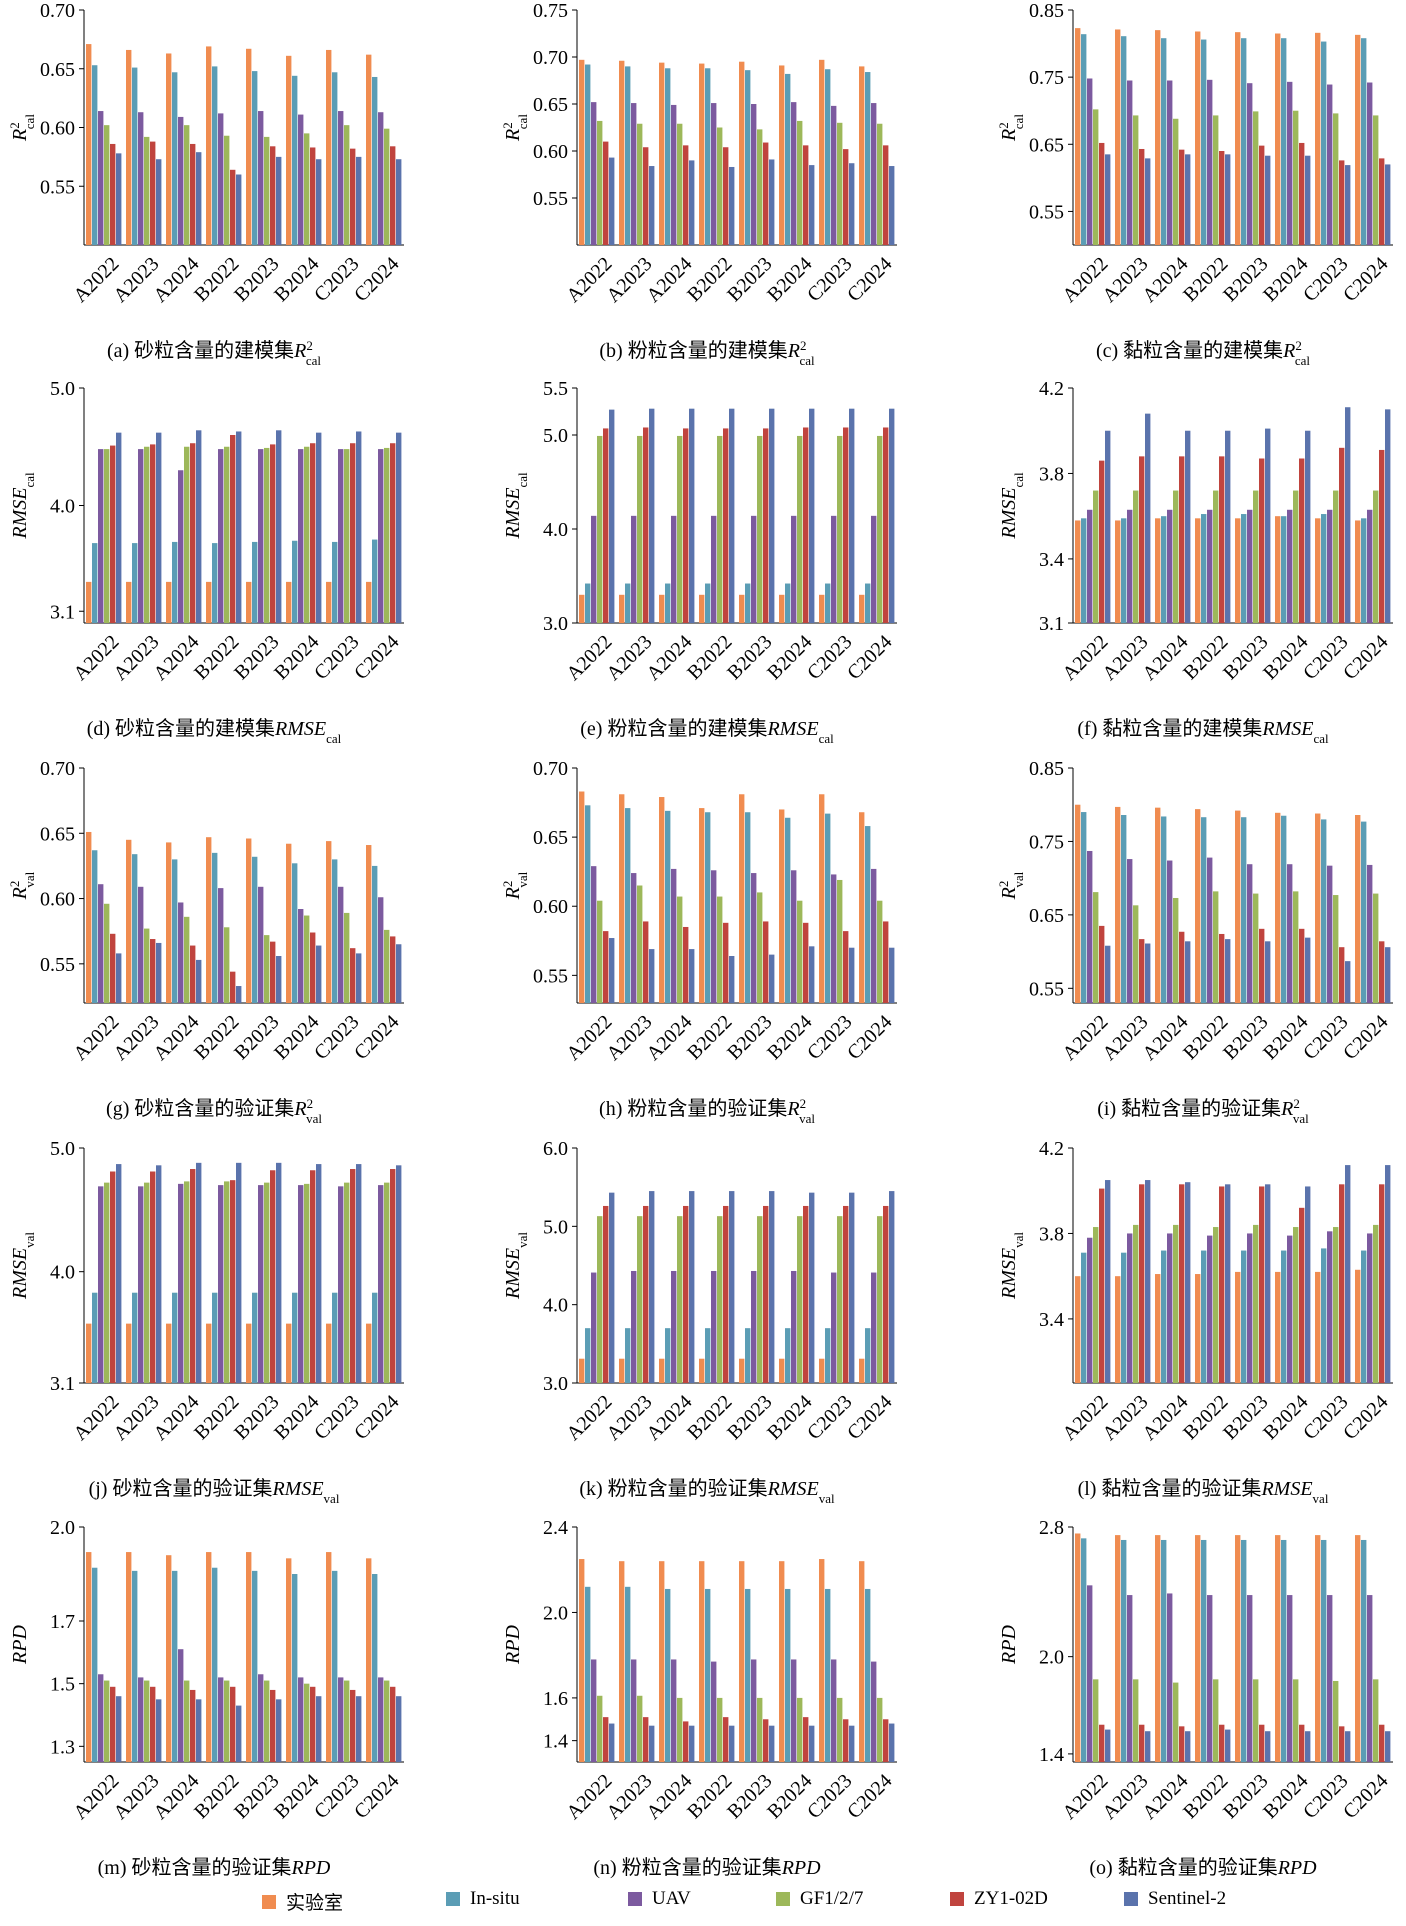 The image size is (1406, 1926). What do you see at coordinates (1203, 731) in the screenshot?
I see `panel-caption: (f) 黏粒含量的建模集RMSEcal` at bounding box center [1203, 731].